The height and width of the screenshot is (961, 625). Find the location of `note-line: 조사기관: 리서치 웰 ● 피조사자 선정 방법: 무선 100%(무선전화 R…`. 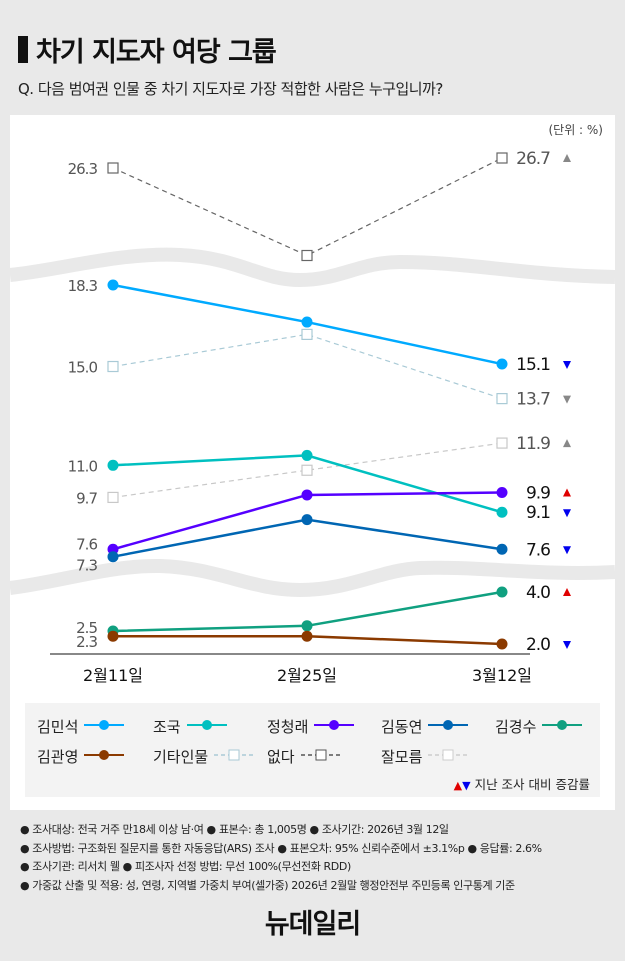

note-line: 조사기관: 리서치 웰 ● 피조사자 선정 방법: 무선 100%(무선전화 R… is located at coordinates (281, 867).